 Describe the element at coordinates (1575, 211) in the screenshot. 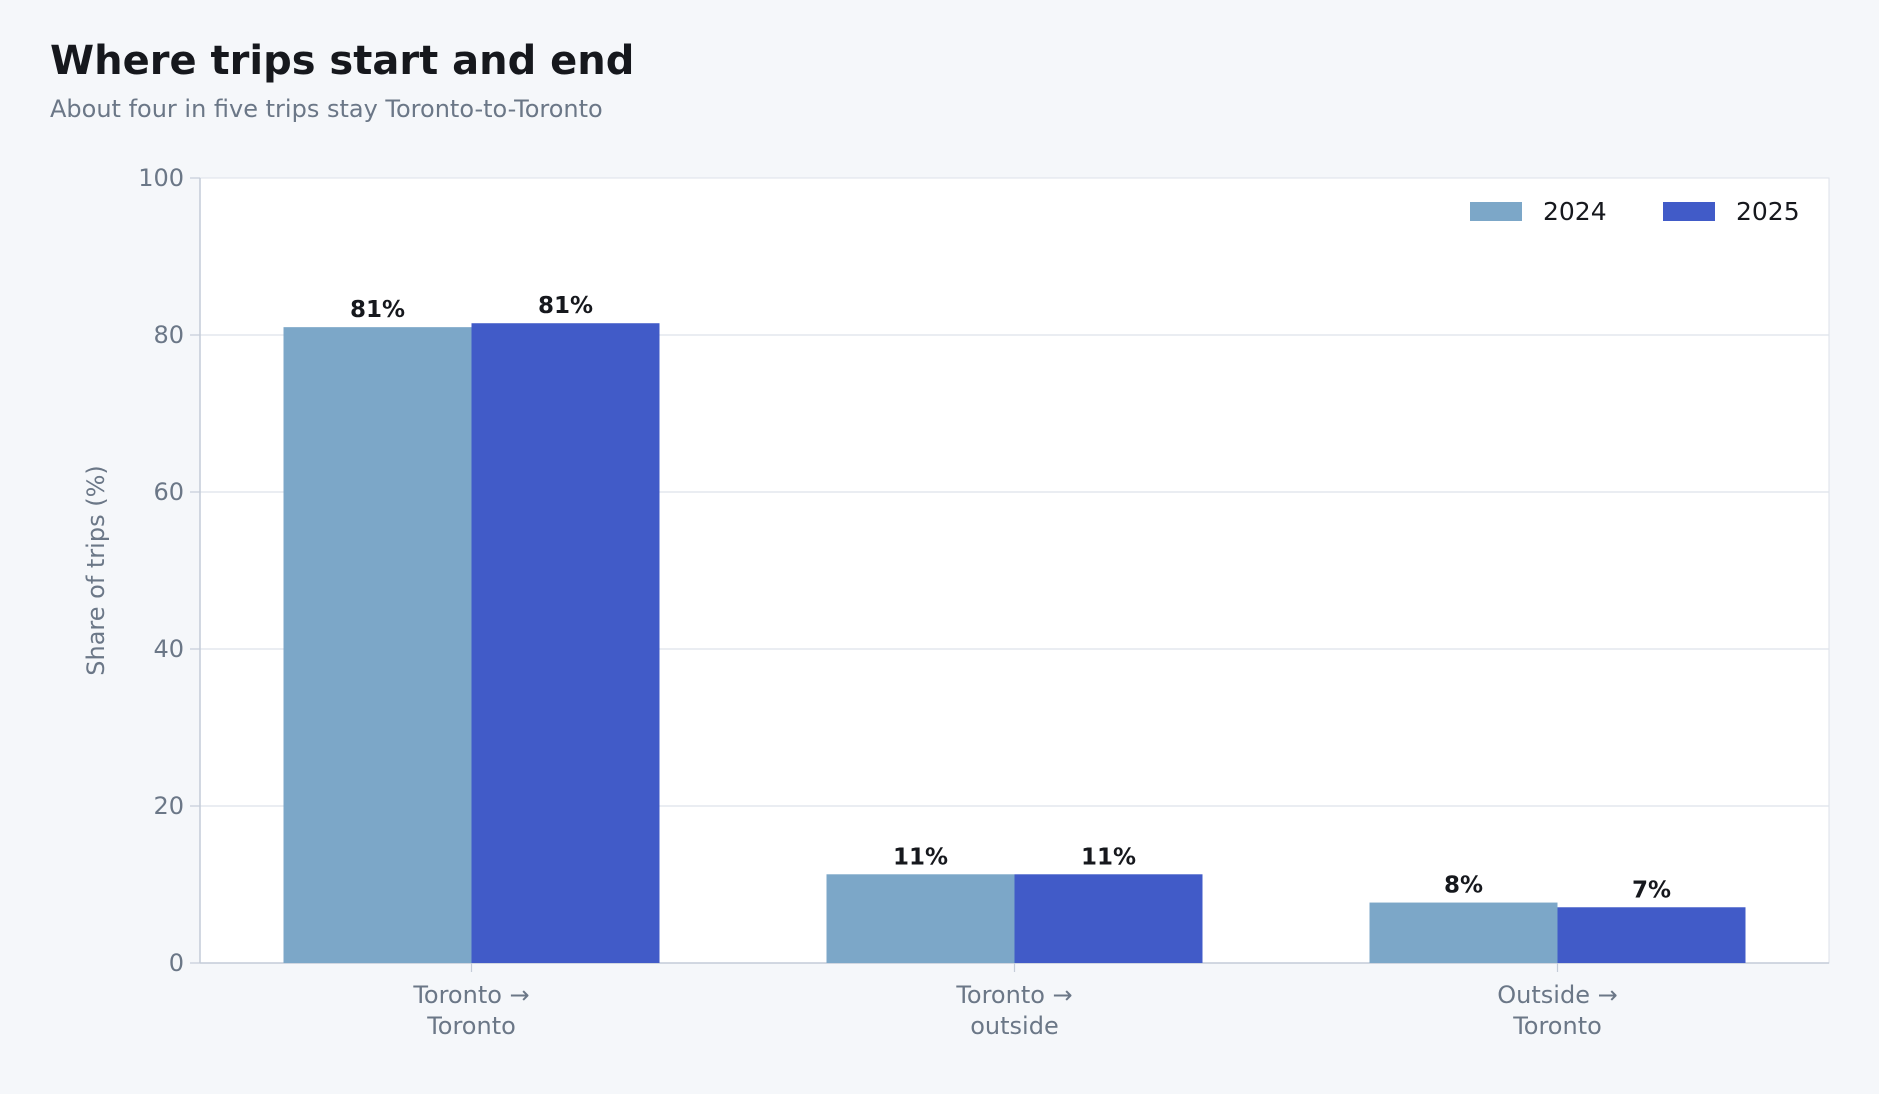

I see `legend-label-2024: 2024` at that location.